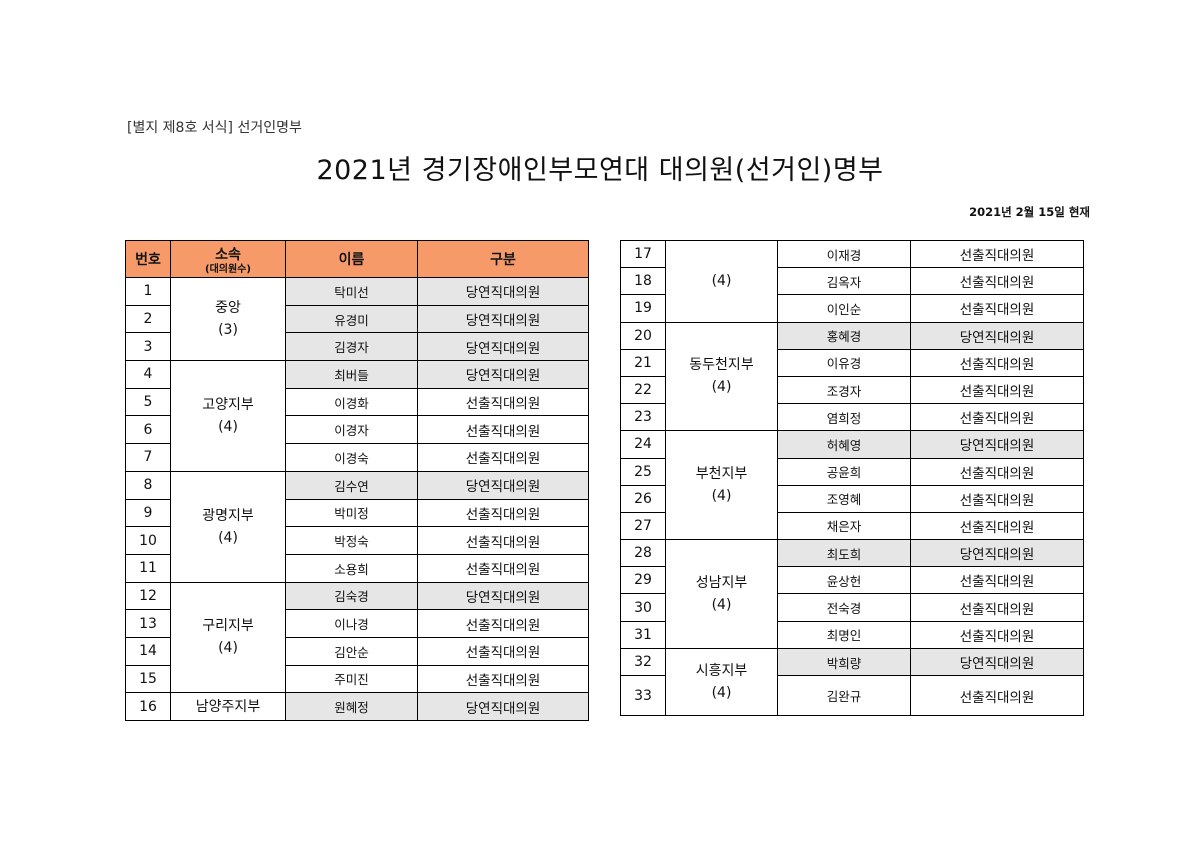 This screenshot has width=1200, height=848. What do you see at coordinates (148, 402) in the screenshot?
I see `row-number: 5` at bounding box center [148, 402].